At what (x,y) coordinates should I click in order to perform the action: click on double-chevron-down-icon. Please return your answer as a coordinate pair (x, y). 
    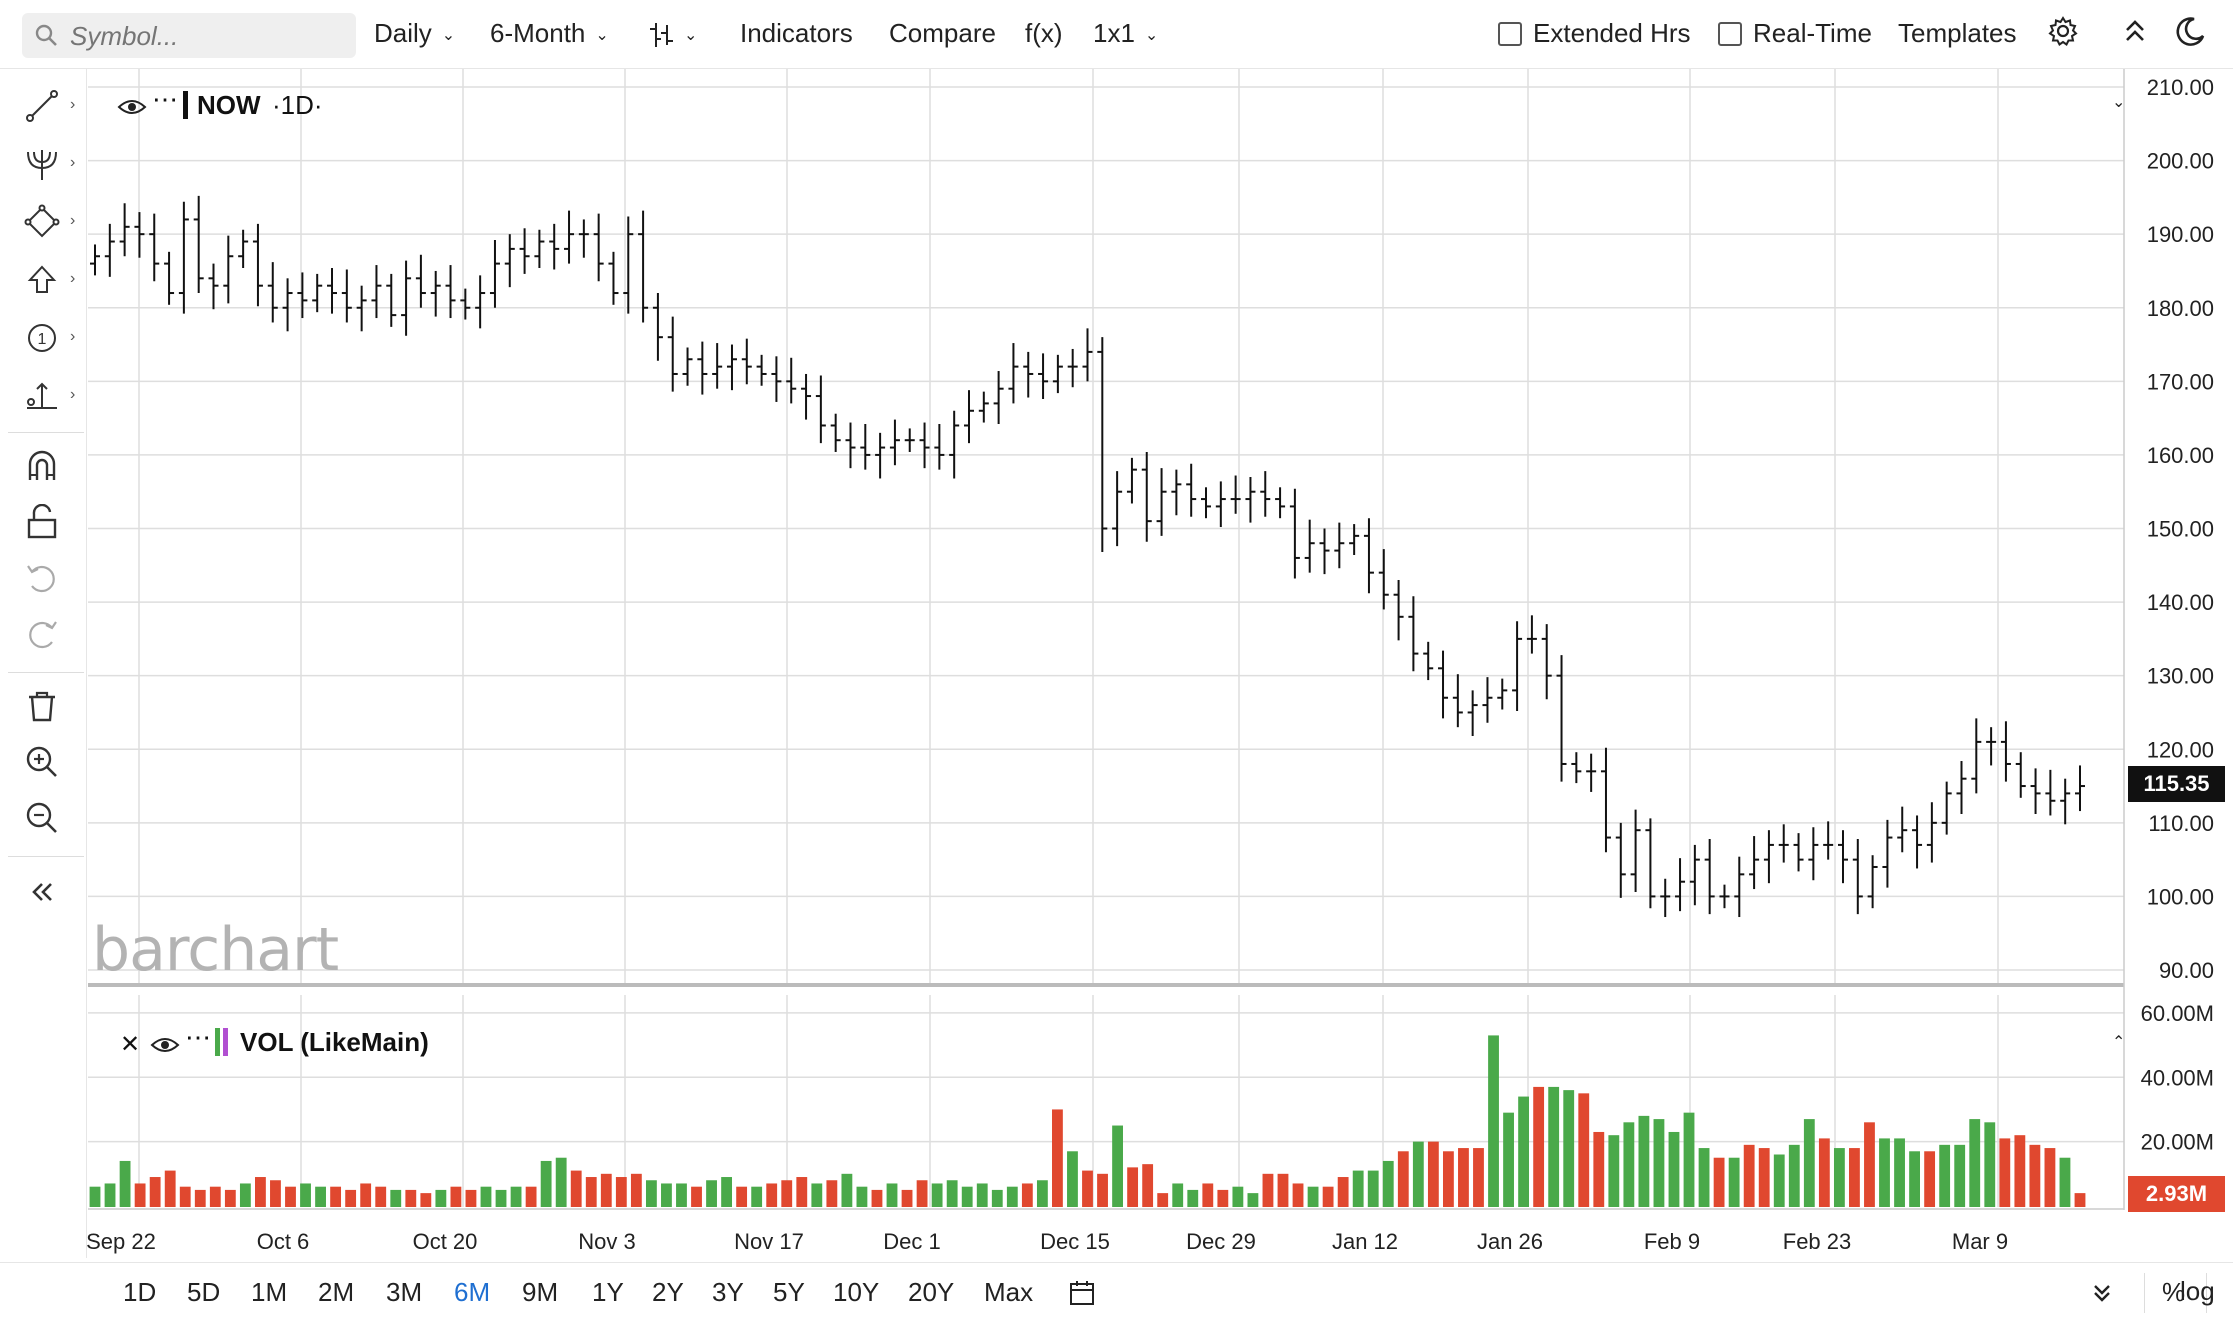
    Looking at the image, I should click on (2102, 1293).